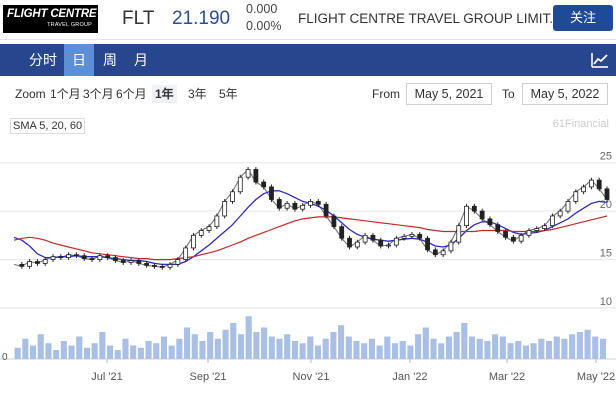 This screenshot has height=401, width=616. I want to click on zoom-3y: 3年, so click(197, 94).